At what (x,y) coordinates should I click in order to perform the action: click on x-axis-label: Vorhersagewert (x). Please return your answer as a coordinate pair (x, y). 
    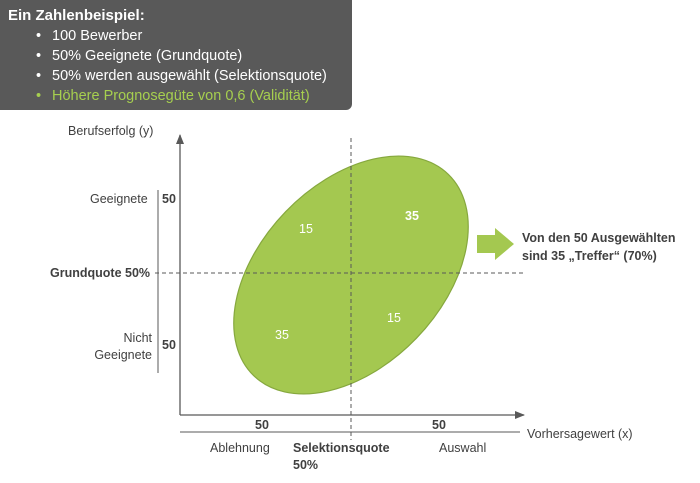
    Looking at the image, I should click on (580, 434).